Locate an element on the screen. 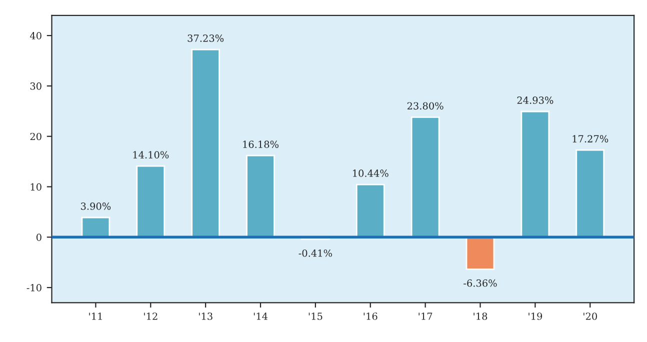  x-tick-label: '14 is located at coordinates (261, 316).